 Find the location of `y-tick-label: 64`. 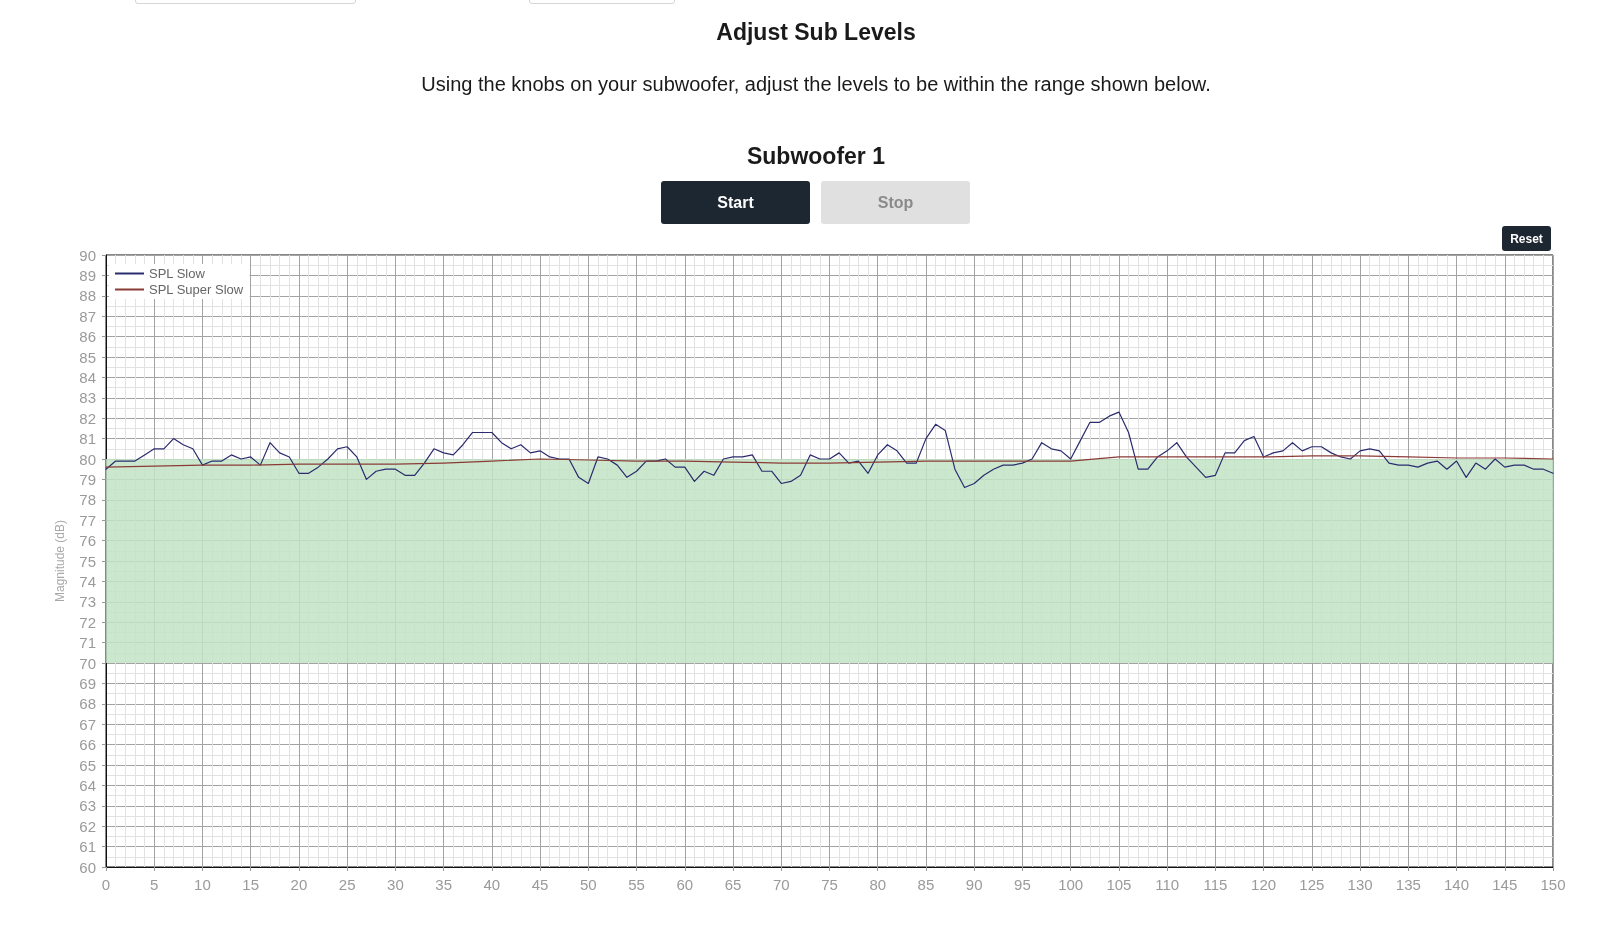

y-tick-label: 64 is located at coordinates (87, 785).